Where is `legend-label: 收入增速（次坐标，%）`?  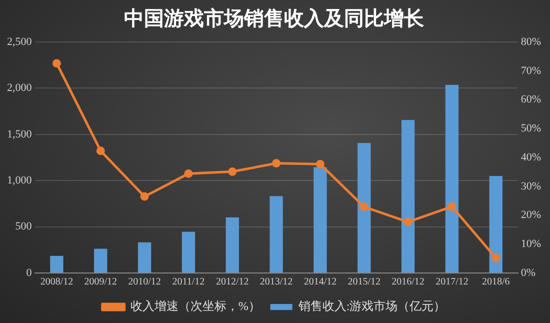
legend-label: 收入增速（次坐标，%） is located at coordinates (195, 306).